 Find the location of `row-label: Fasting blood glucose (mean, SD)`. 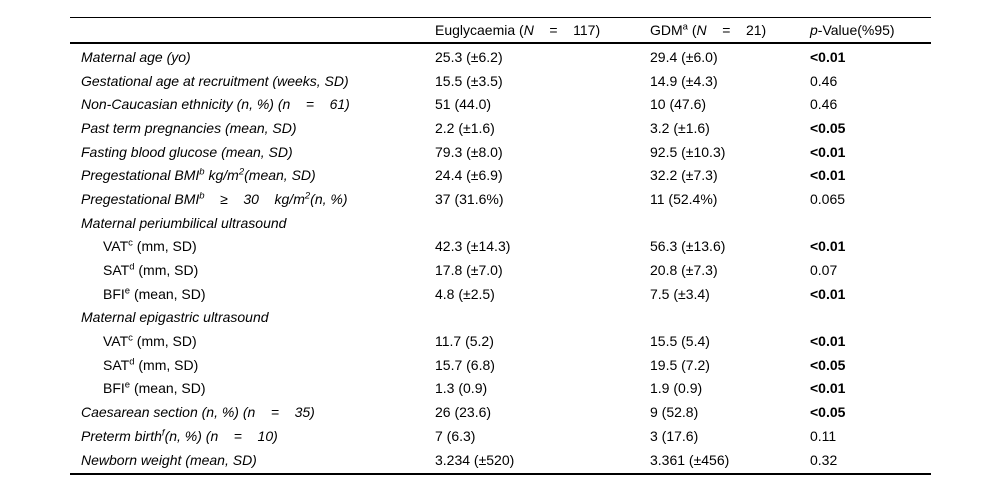

row-label: Fasting blood glucose (mean, SD) is located at coordinates (187, 151).